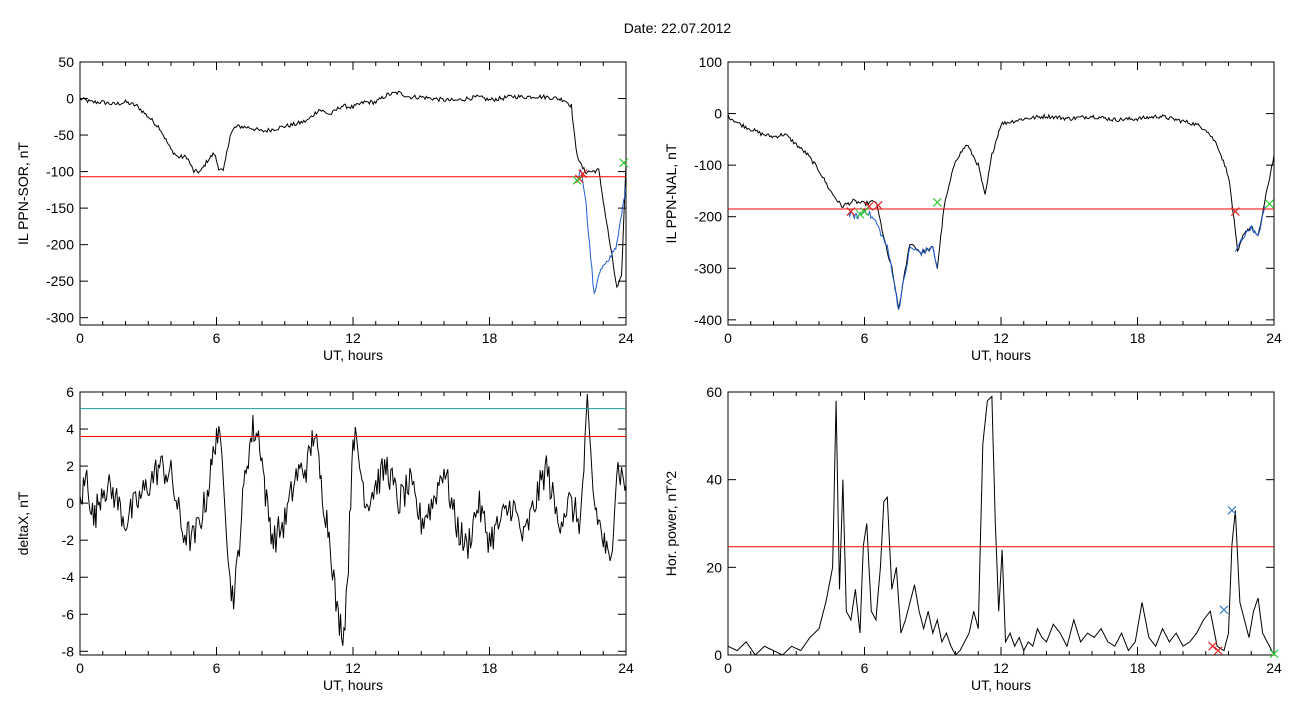 The width and height of the screenshot is (1300, 705). I want to click on y-tick-label: 4, so click(70, 429).